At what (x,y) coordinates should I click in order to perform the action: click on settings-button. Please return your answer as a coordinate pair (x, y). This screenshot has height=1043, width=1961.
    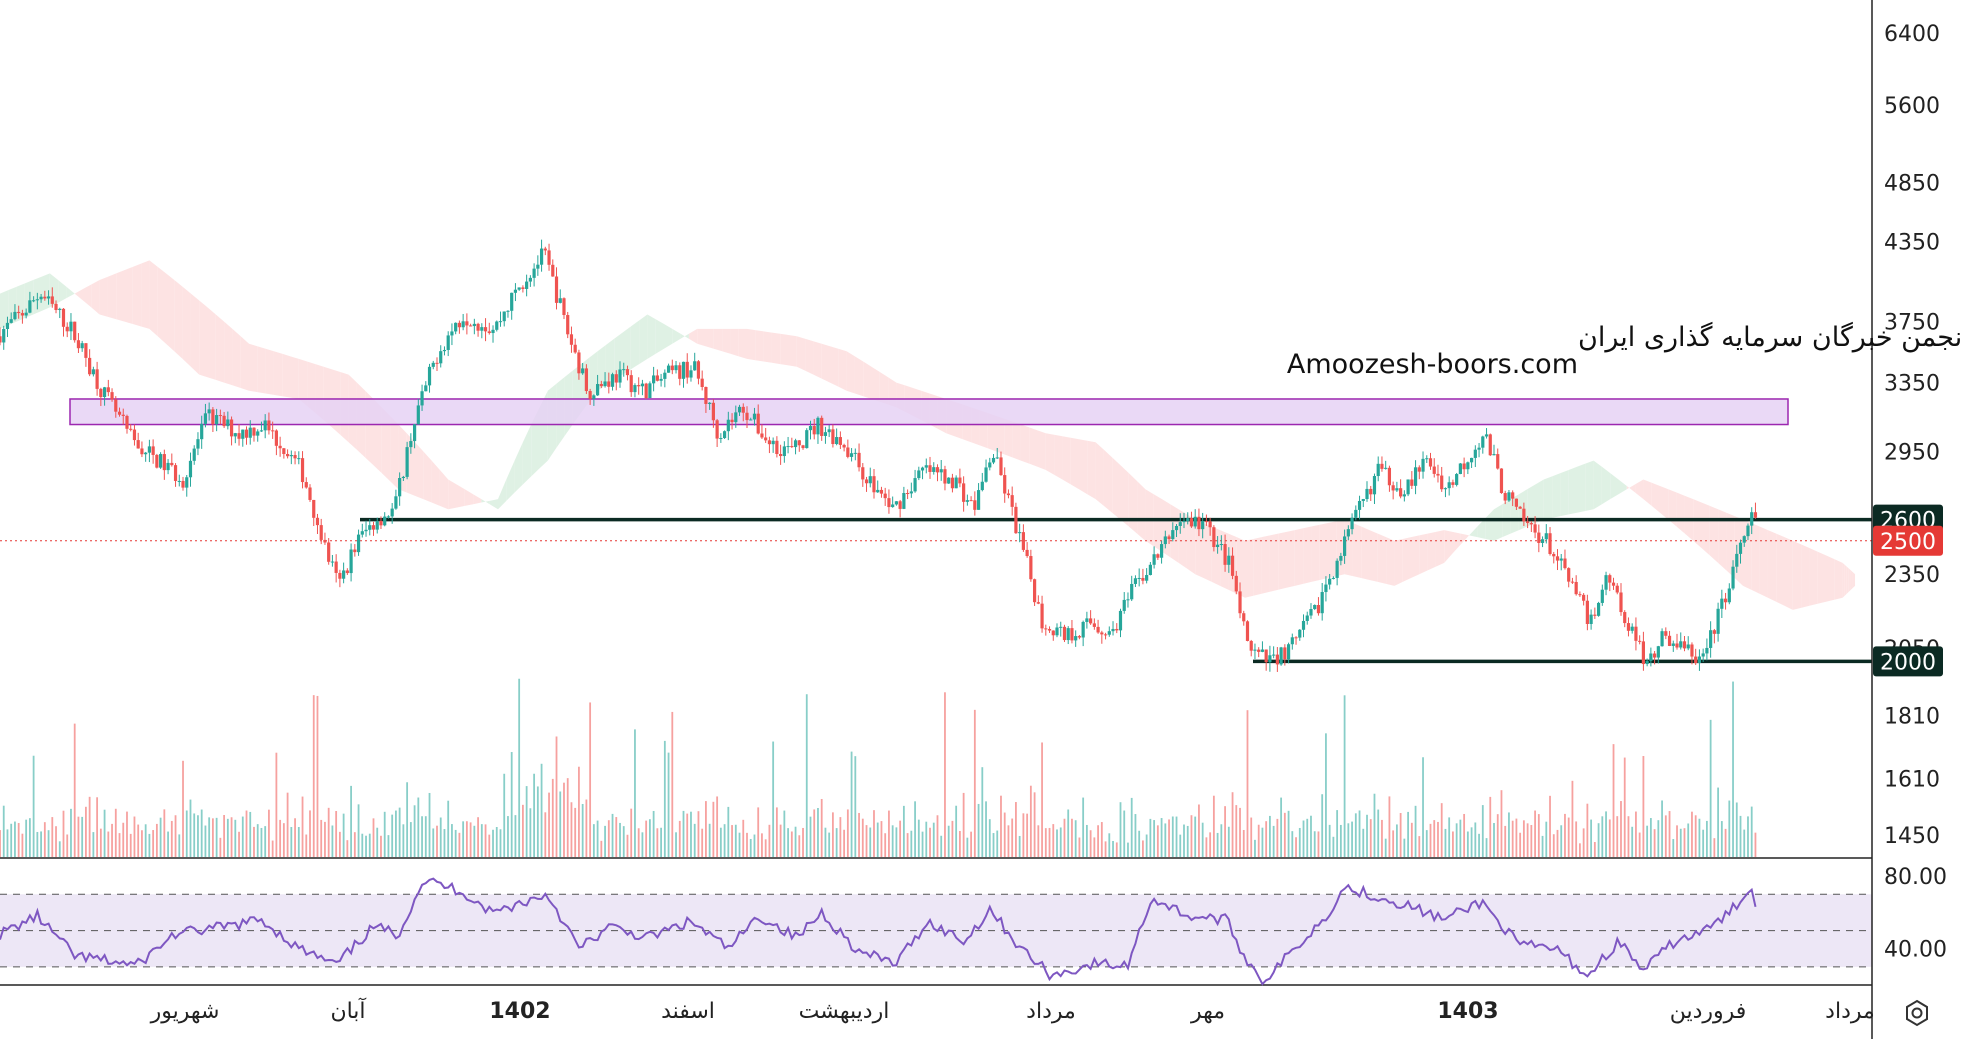
    Looking at the image, I should click on (1917, 1013).